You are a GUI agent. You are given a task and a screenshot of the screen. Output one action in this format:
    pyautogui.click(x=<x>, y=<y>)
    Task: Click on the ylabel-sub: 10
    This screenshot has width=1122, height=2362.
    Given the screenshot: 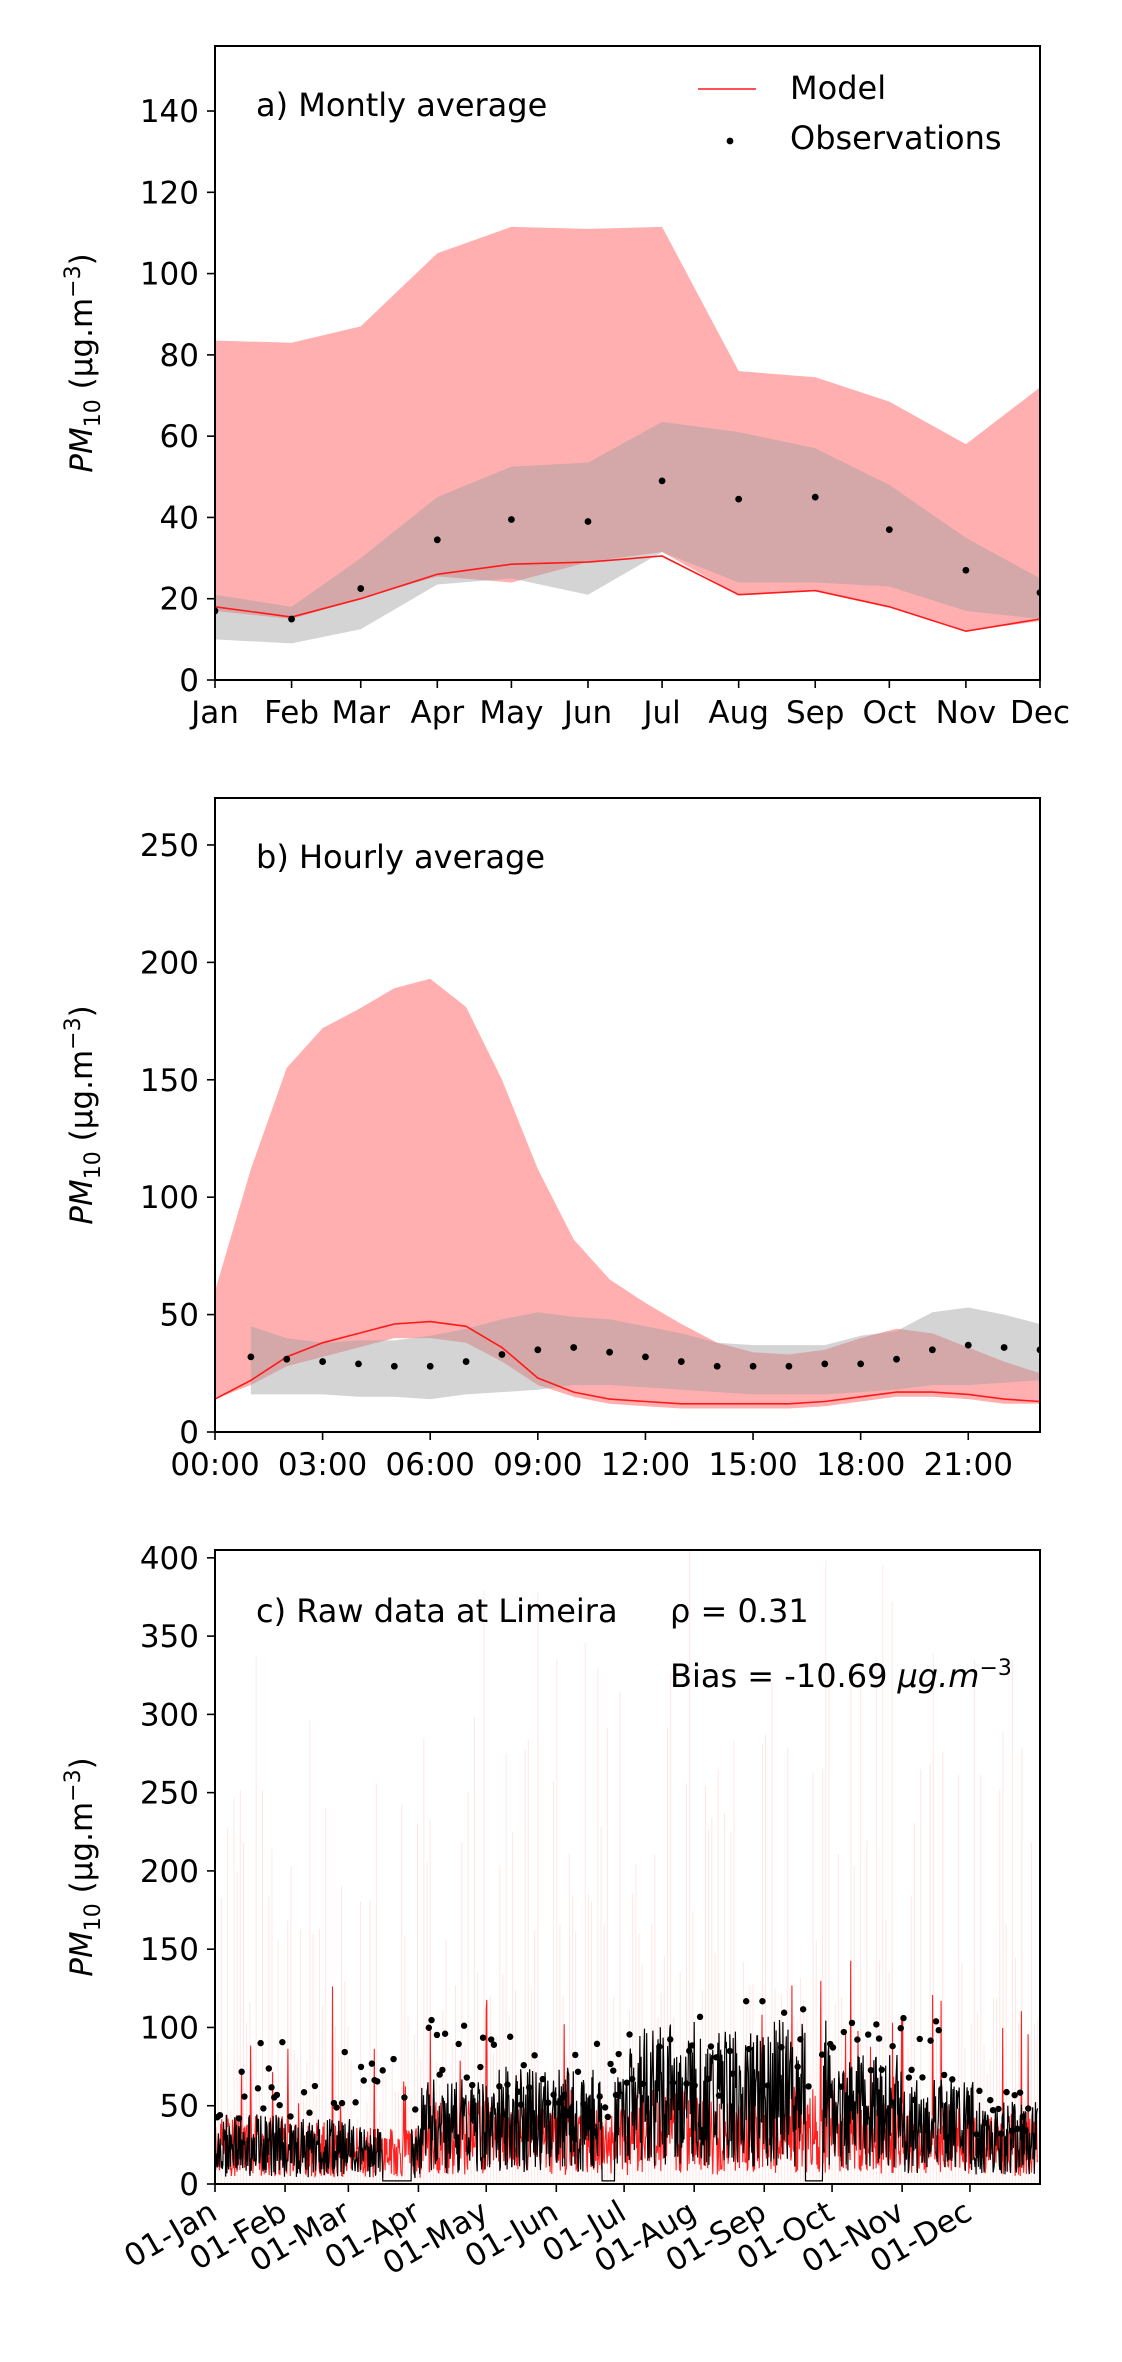 What is the action you would take?
    pyautogui.click(x=93, y=413)
    